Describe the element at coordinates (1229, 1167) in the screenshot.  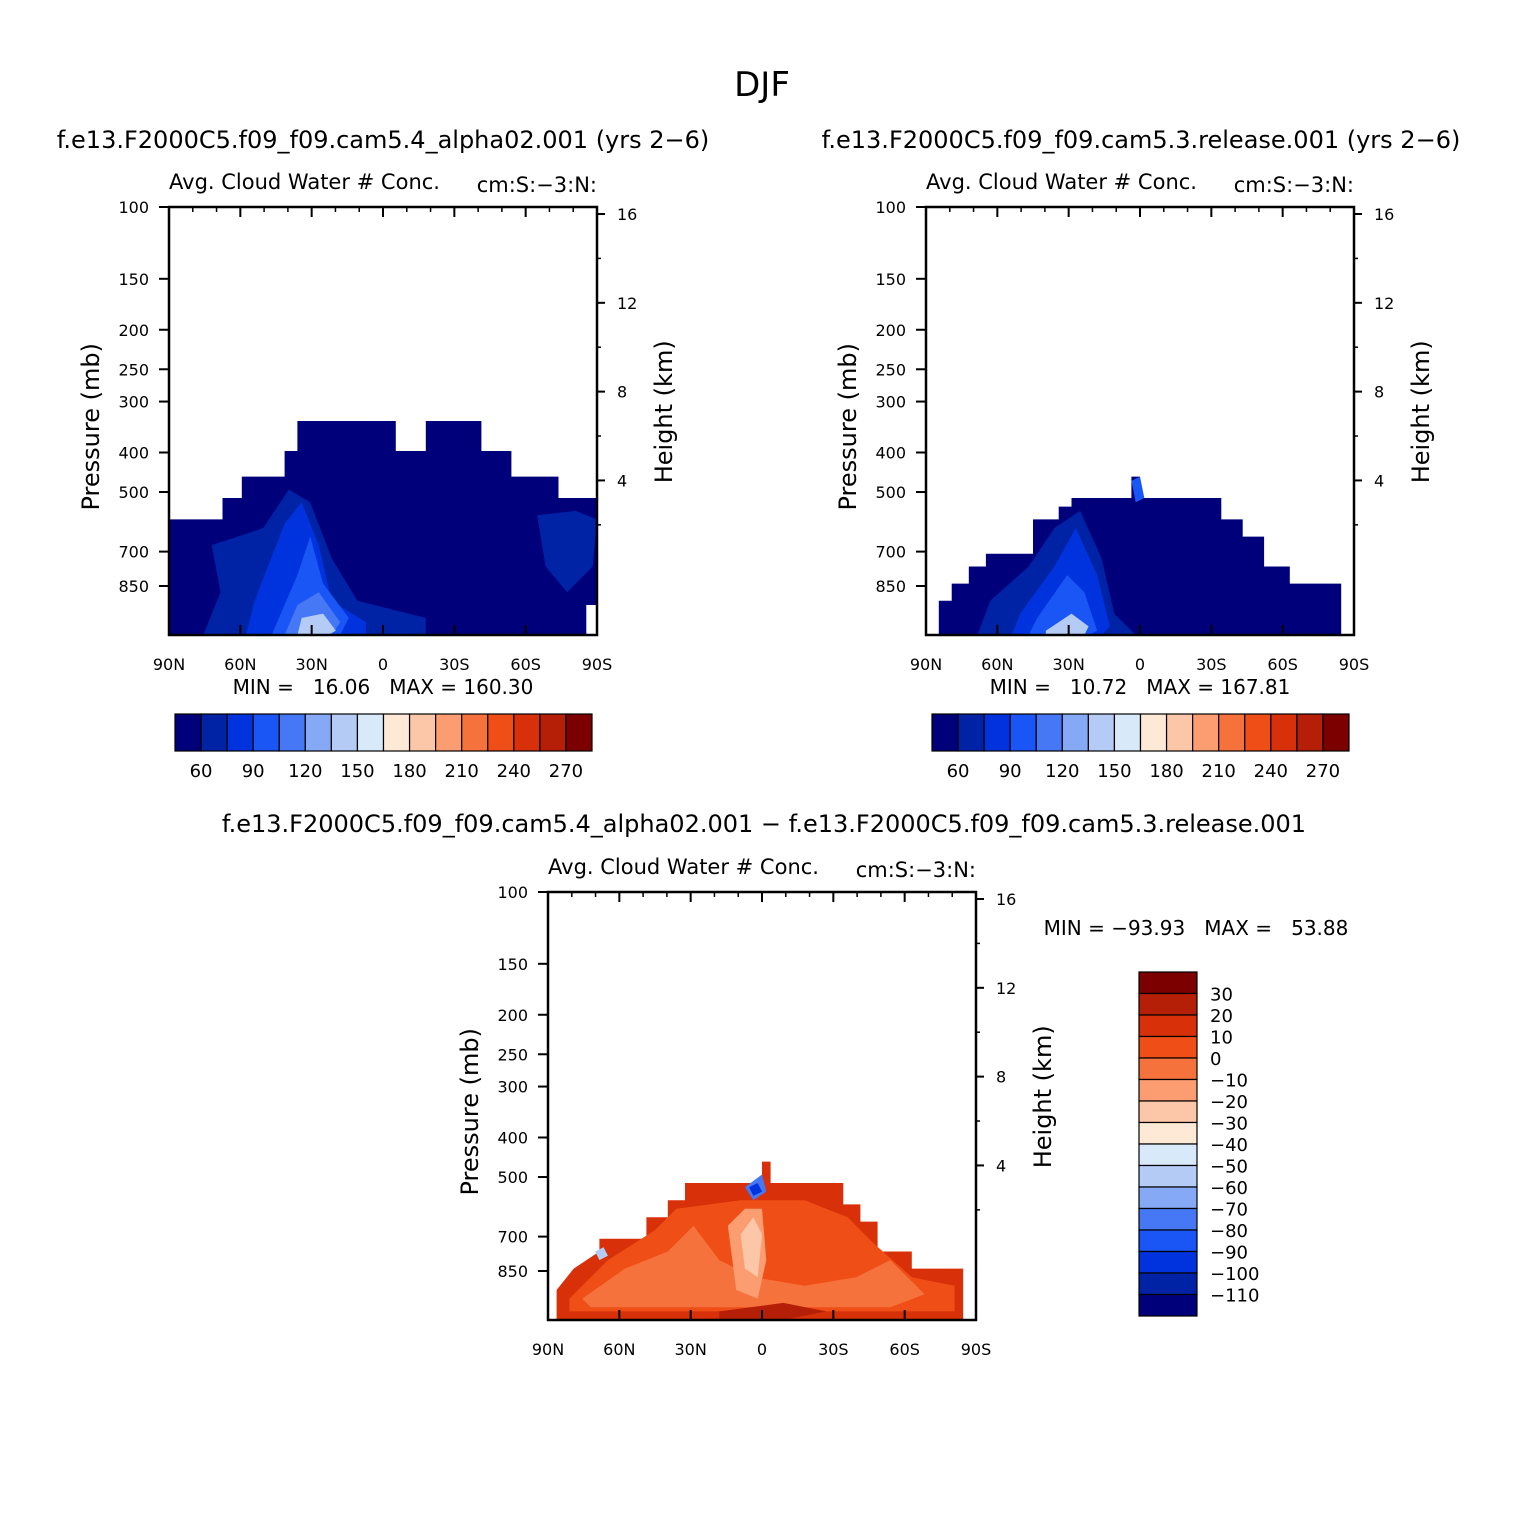
I see `colorbar-label: −50` at that location.